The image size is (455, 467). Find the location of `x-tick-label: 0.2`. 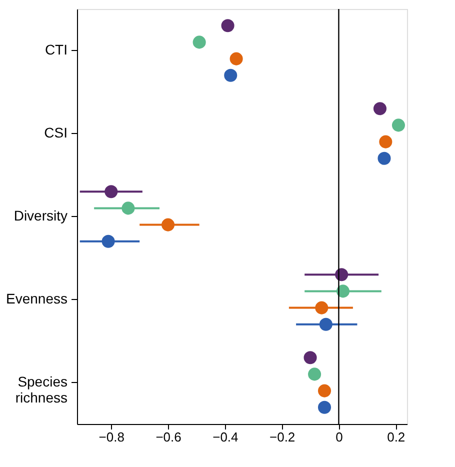

x-tick-label: 0.2 is located at coordinates (396, 437).